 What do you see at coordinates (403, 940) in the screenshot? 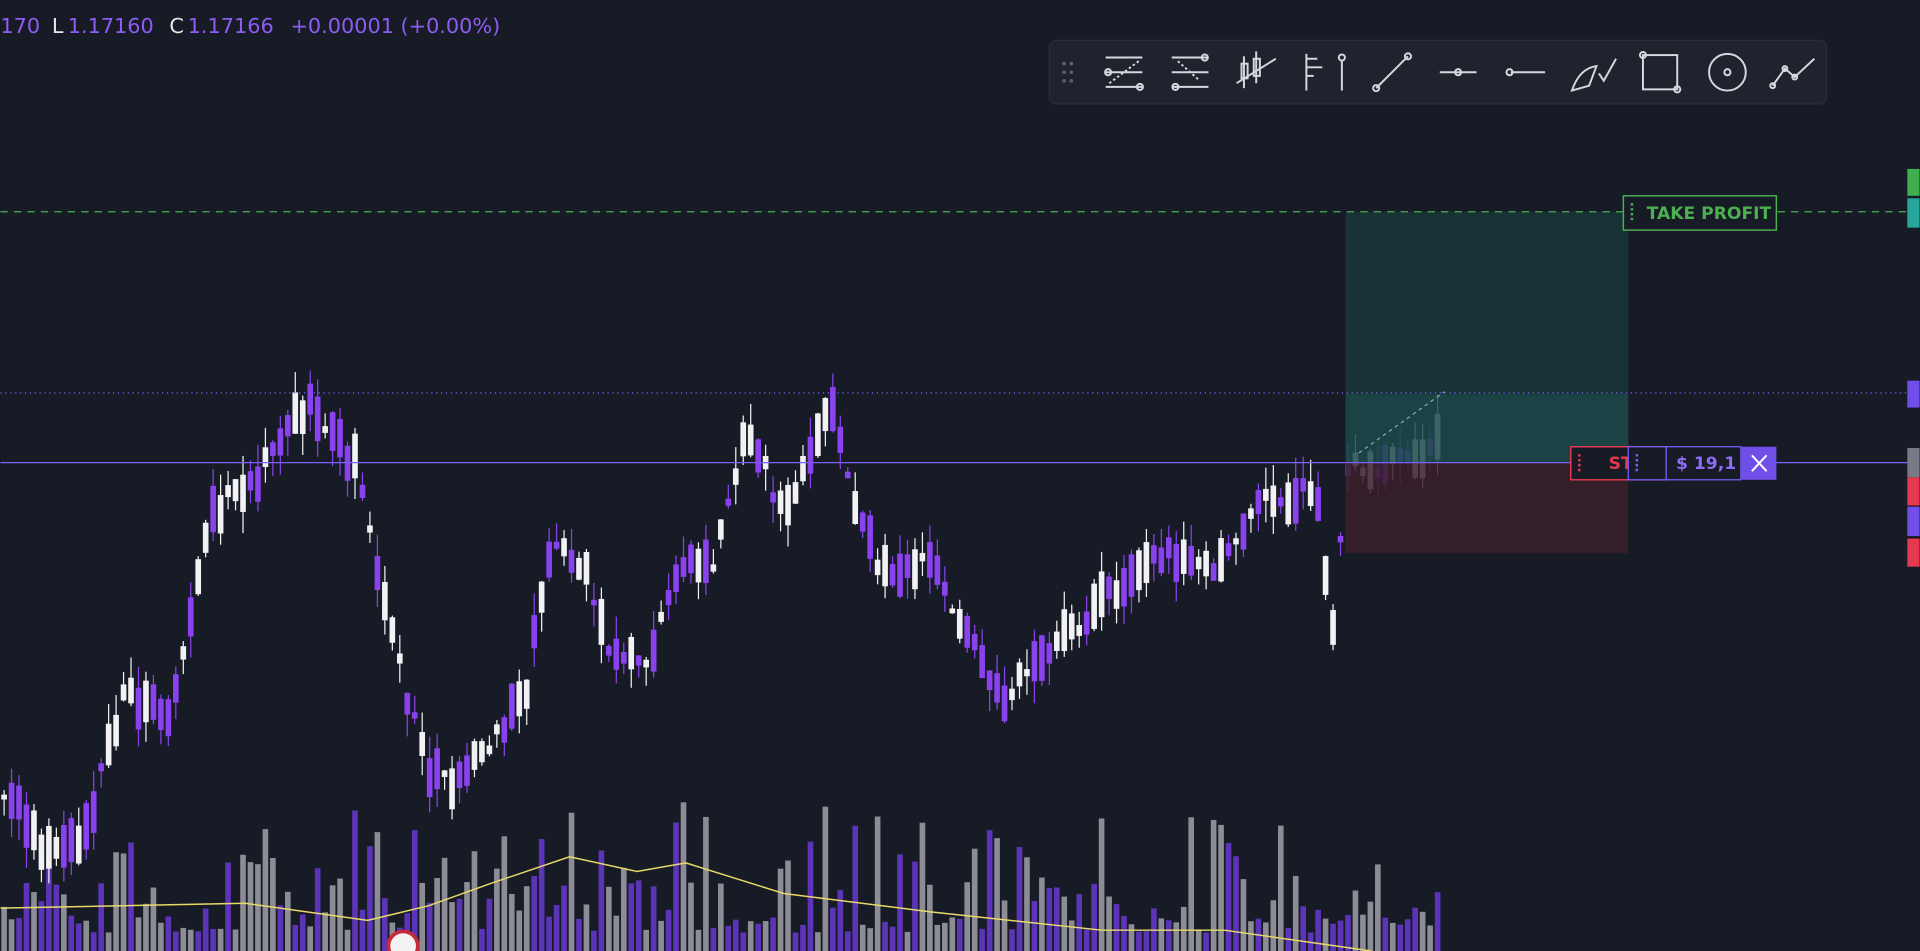
I see `event-flag` at bounding box center [403, 940].